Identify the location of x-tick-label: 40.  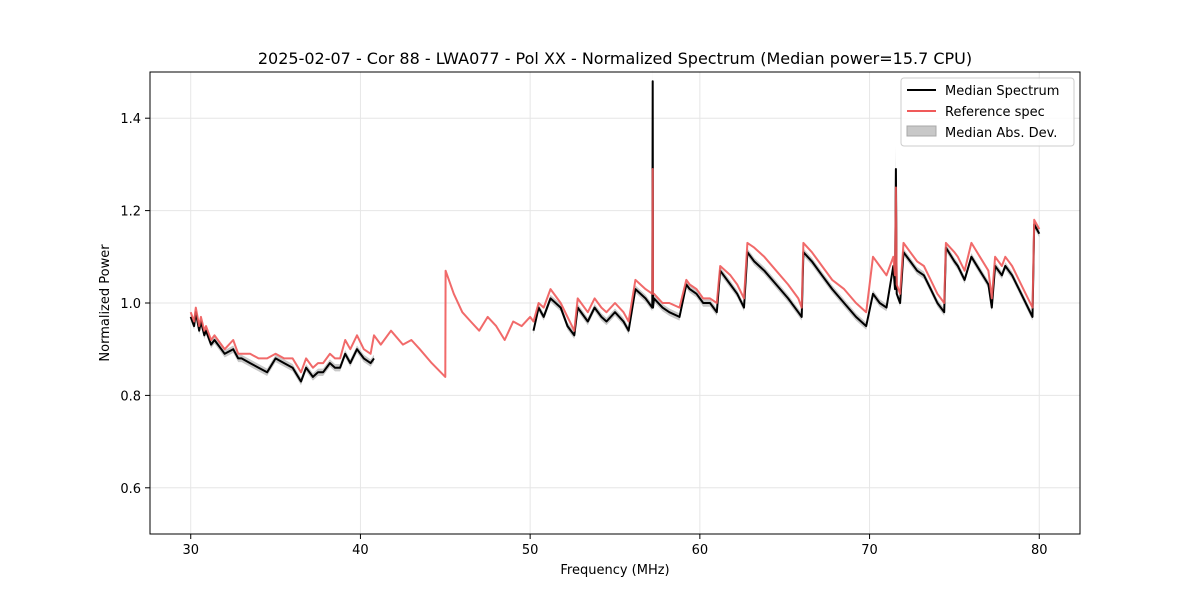
(360, 550).